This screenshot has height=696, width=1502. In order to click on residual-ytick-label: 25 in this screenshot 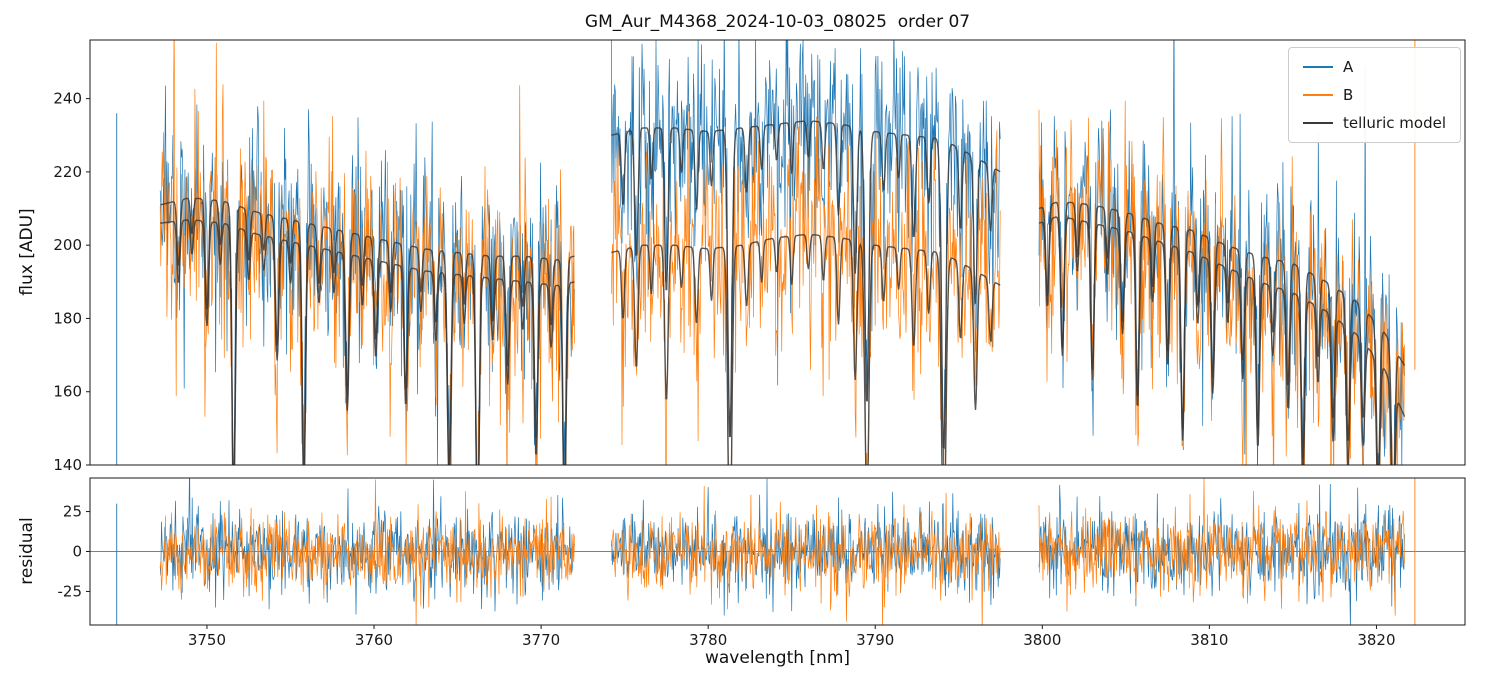, I will do `click(72, 512)`.